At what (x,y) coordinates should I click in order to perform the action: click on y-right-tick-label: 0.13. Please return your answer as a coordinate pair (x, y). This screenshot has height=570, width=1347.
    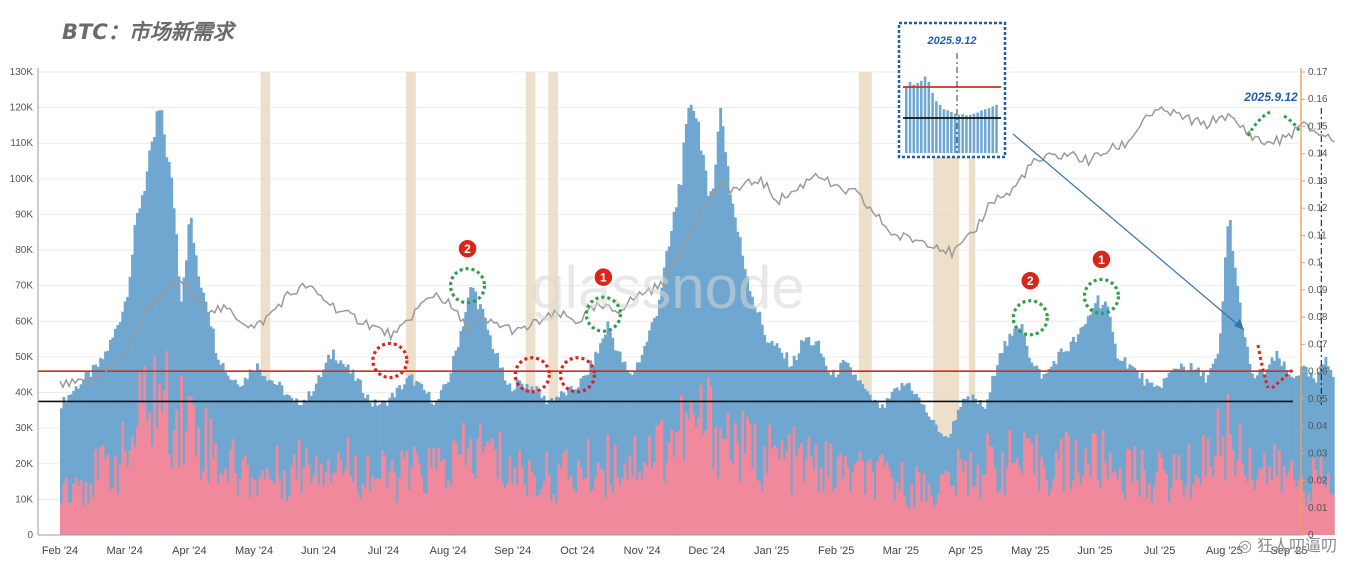
    Looking at the image, I should click on (1318, 181).